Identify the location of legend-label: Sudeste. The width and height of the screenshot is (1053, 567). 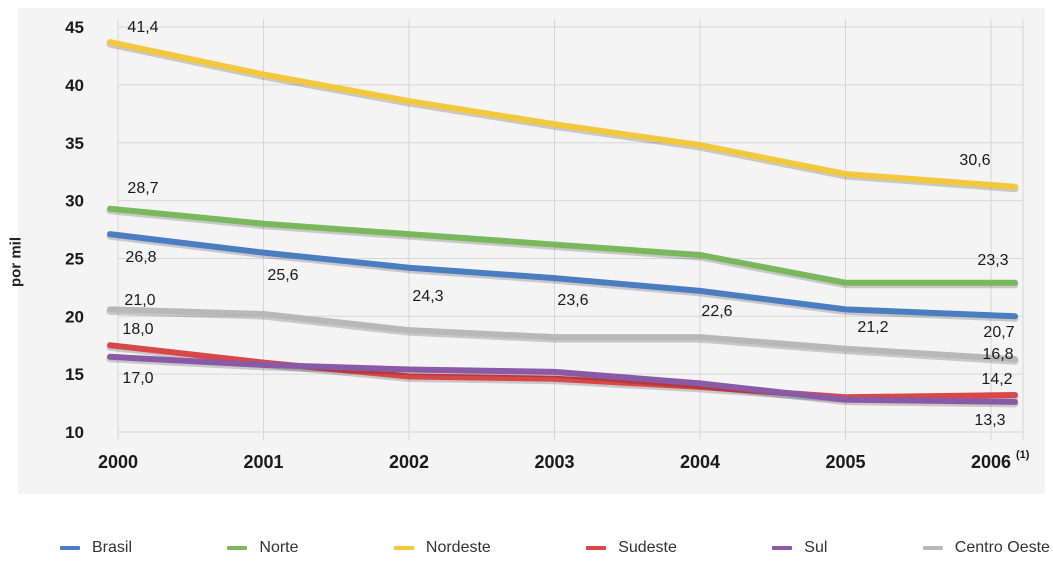
(647, 547).